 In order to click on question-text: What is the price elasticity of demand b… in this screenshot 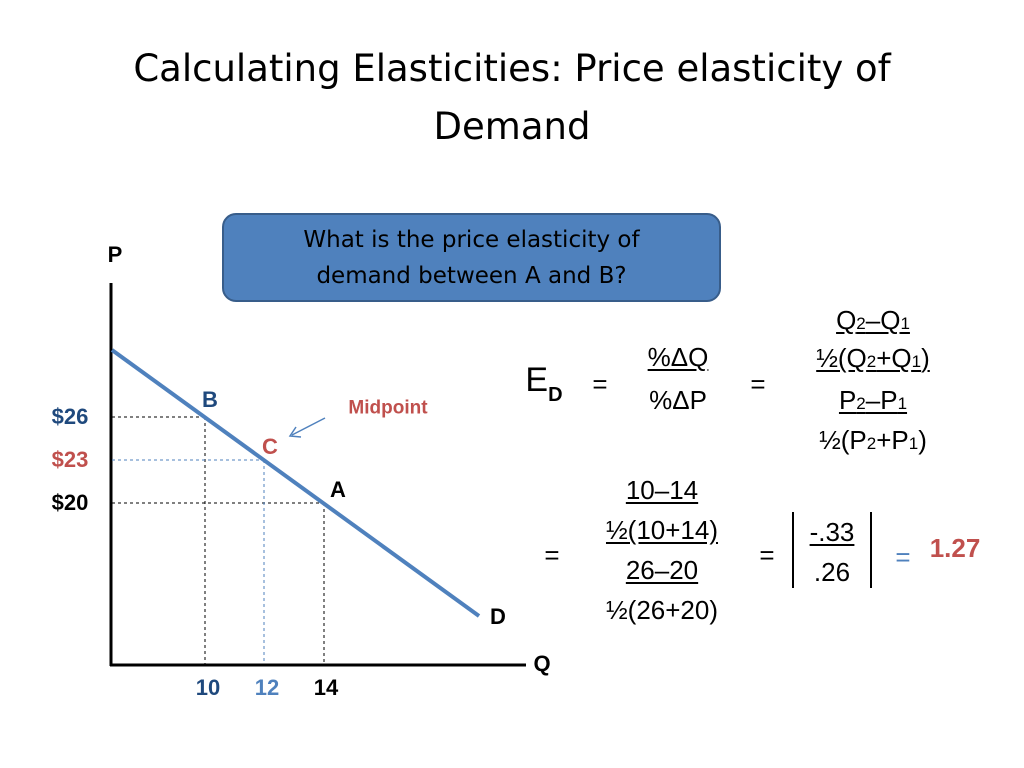, I will do `click(471, 257)`.